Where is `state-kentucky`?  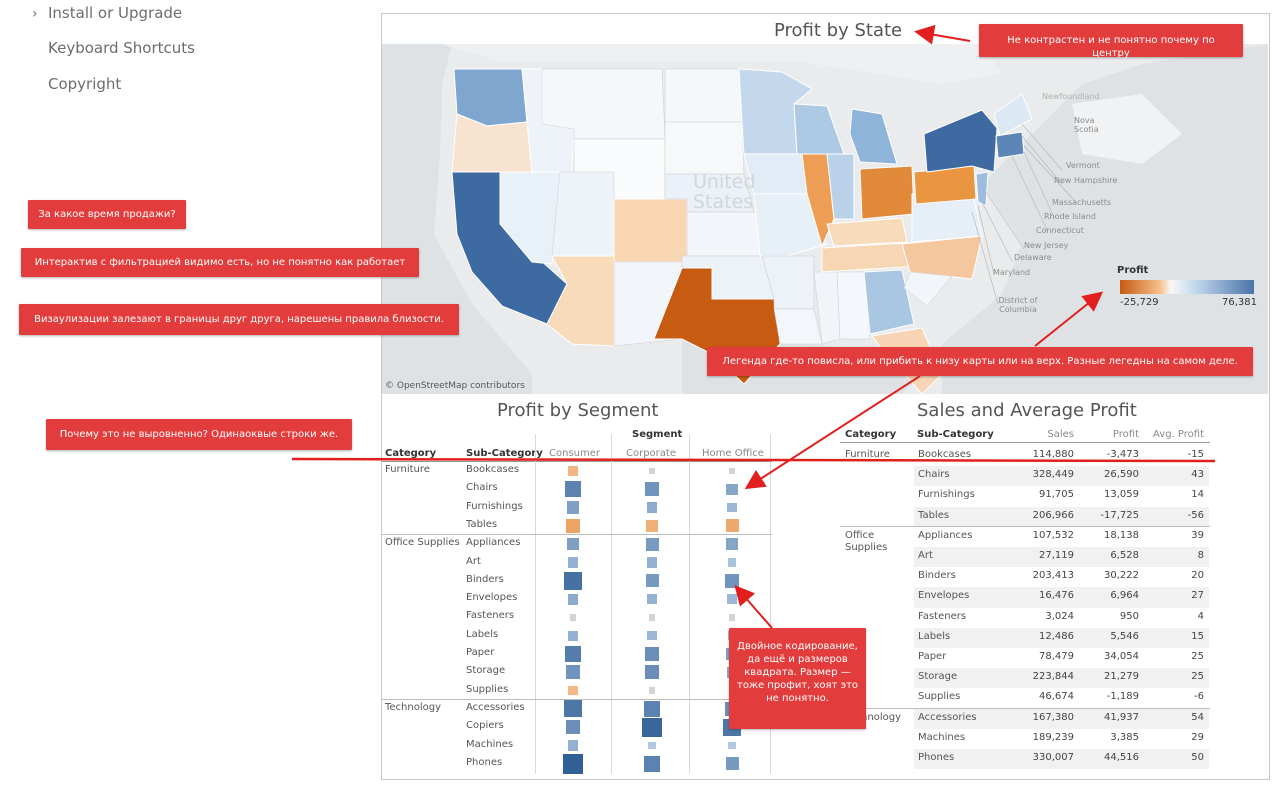 state-kentucky is located at coordinates (867, 232).